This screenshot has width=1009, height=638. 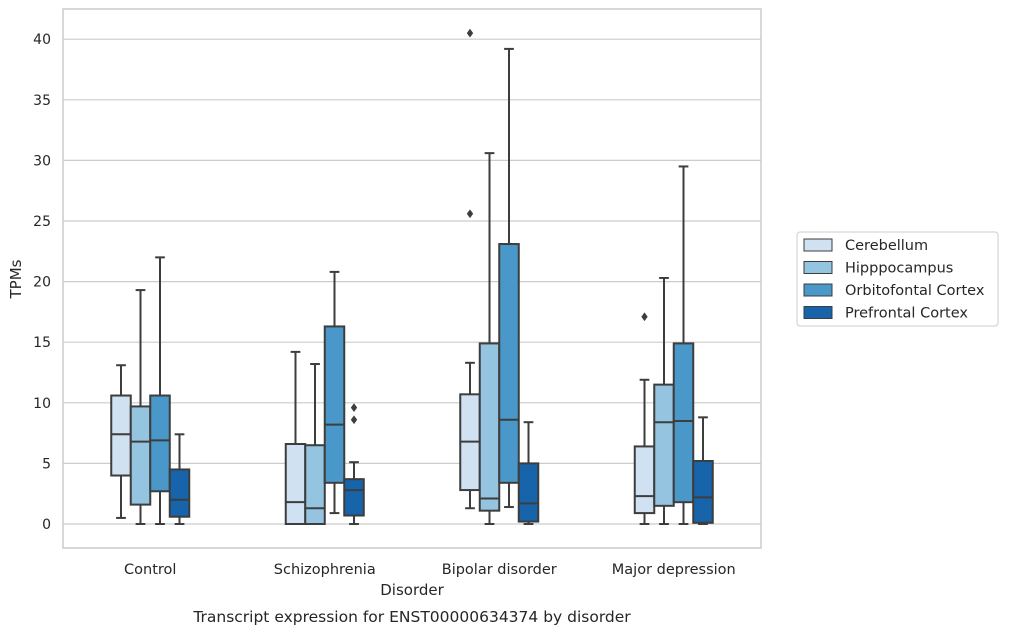 I want to click on x-tick-label: Control, so click(x=150, y=570).